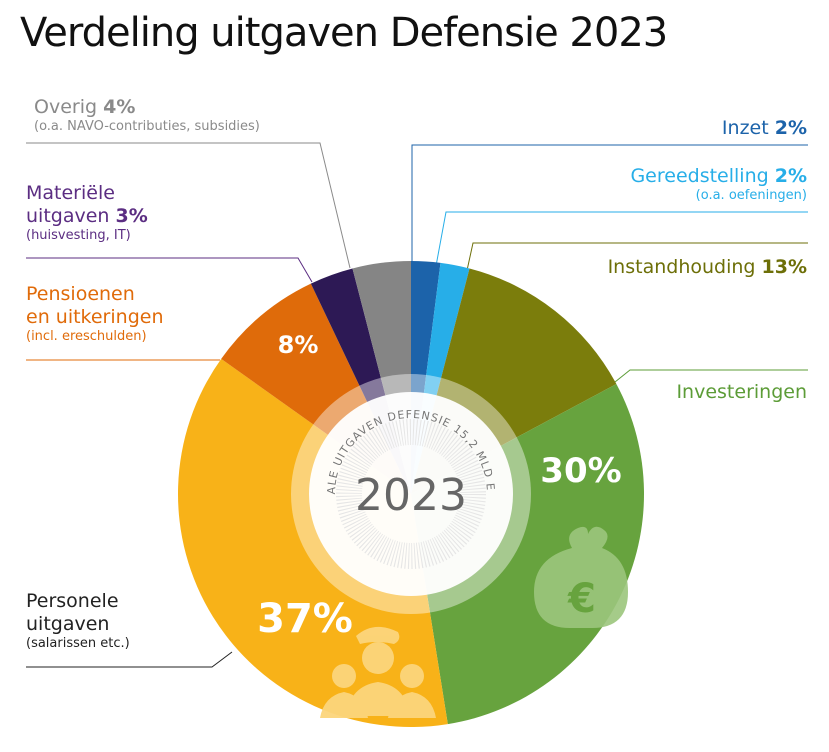 This screenshot has height=752, width=829. Describe the element at coordinates (66, 107) in the screenshot. I see `label-overig-name: Overig` at that location.